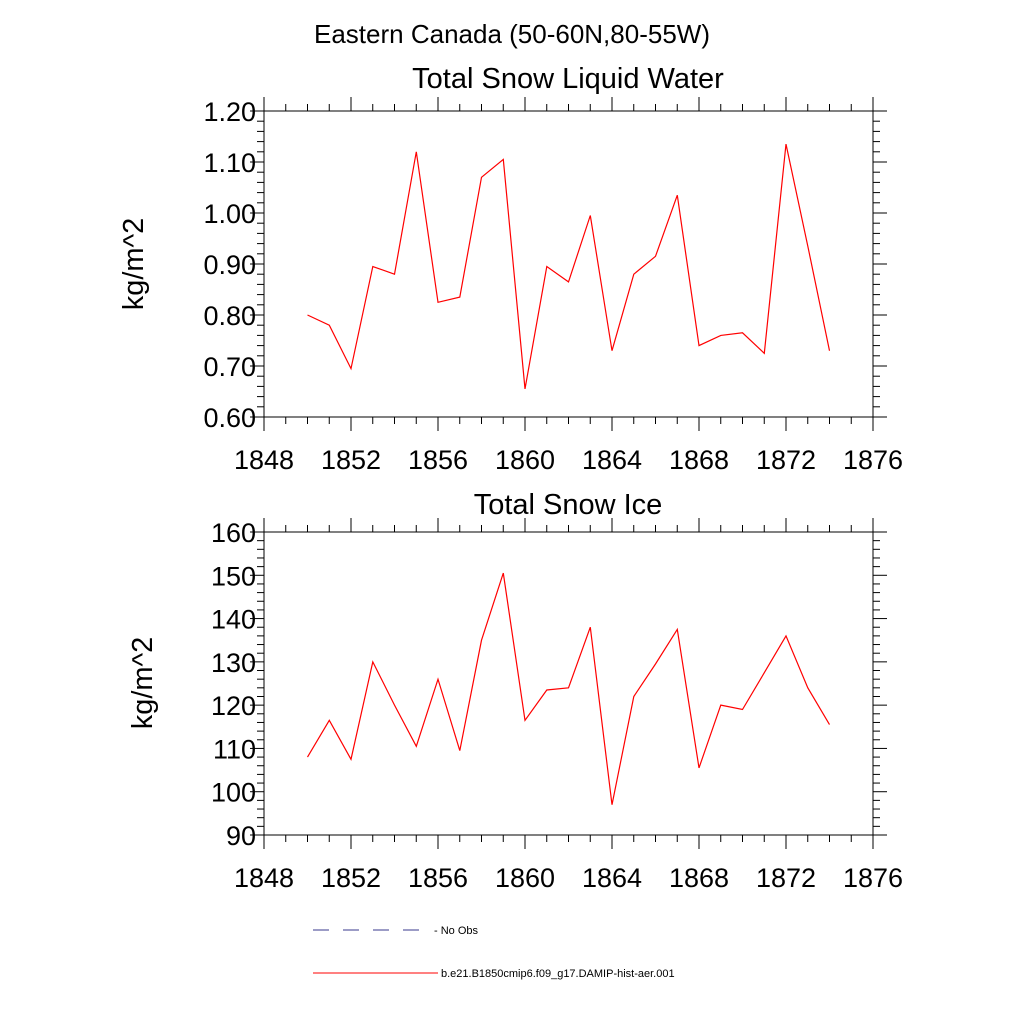  I want to click on y-tick-label: 120, so click(233, 706).